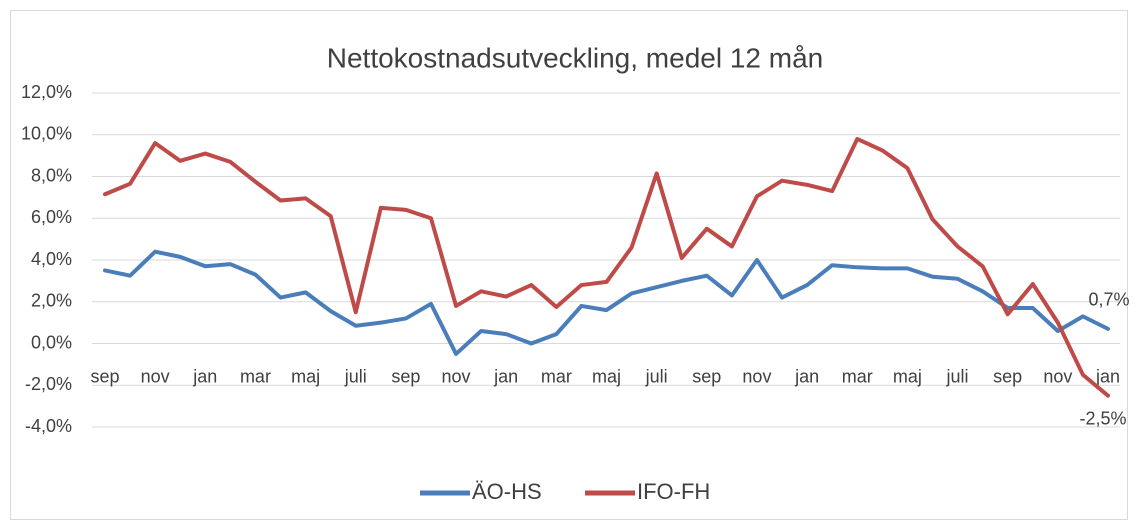  Describe the element at coordinates (1108, 300) in the screenshot. I see `data-label: 0,7%` at that location.